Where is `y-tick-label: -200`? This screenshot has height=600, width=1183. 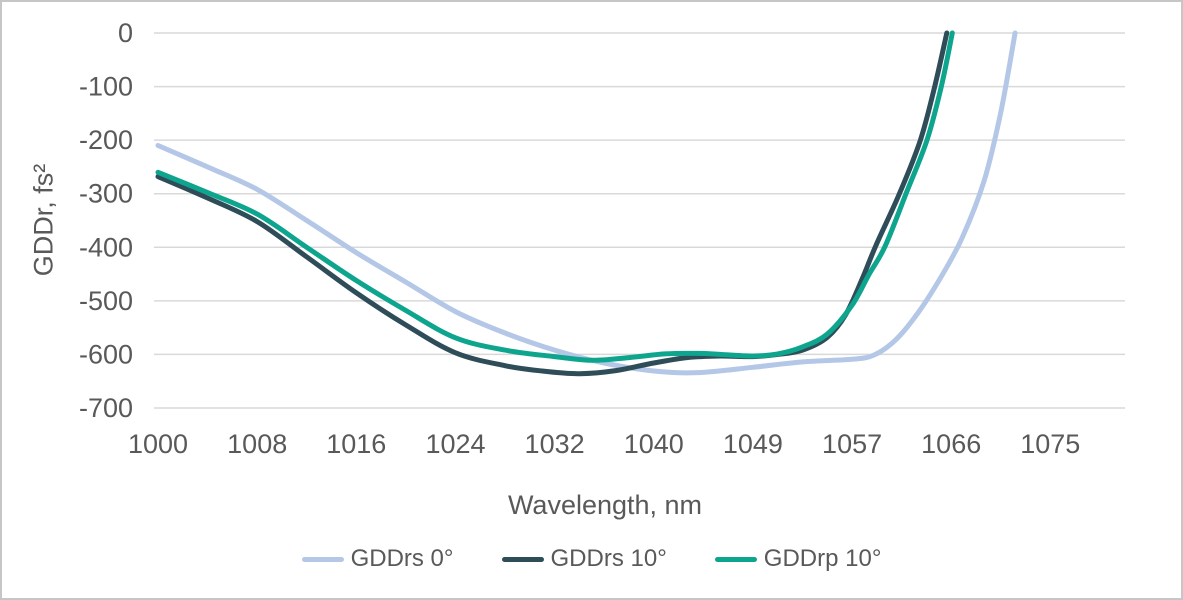
y-tick-label: -200 is located at coordinates (106, 140).